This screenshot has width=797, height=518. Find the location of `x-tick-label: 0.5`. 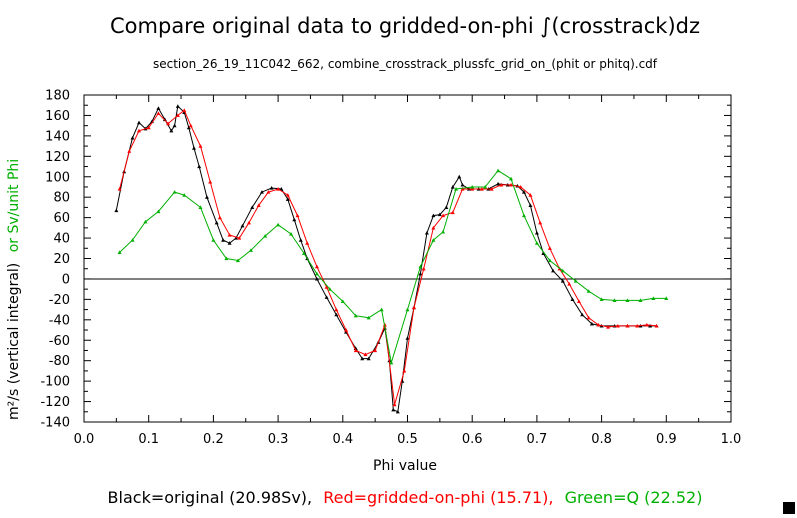

x-tick-label: 0.5 is located at coordinates (407, 439).